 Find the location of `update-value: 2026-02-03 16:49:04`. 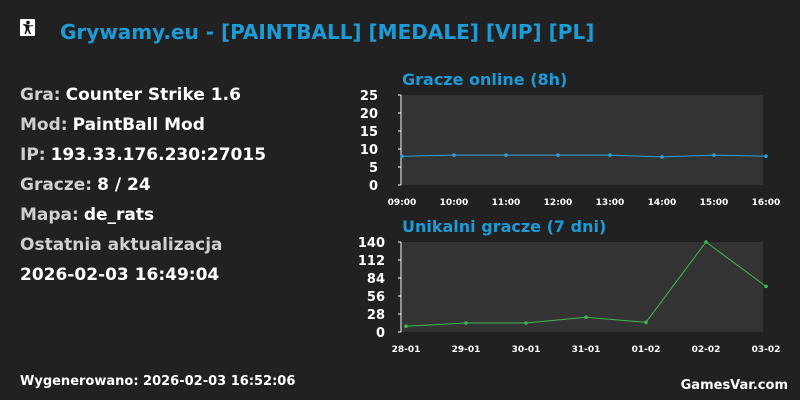

update-value: 2026-02-03 16:49:04 is located at coordinates (120, 275).